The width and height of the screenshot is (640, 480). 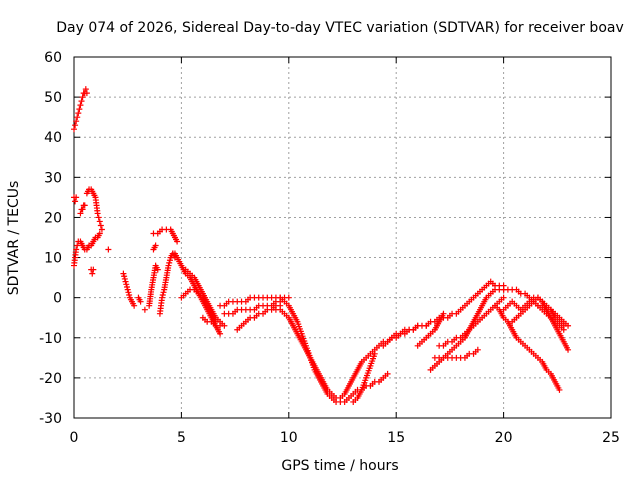 I want to click on x-tick-label: 10, so click(x=289, y=438).